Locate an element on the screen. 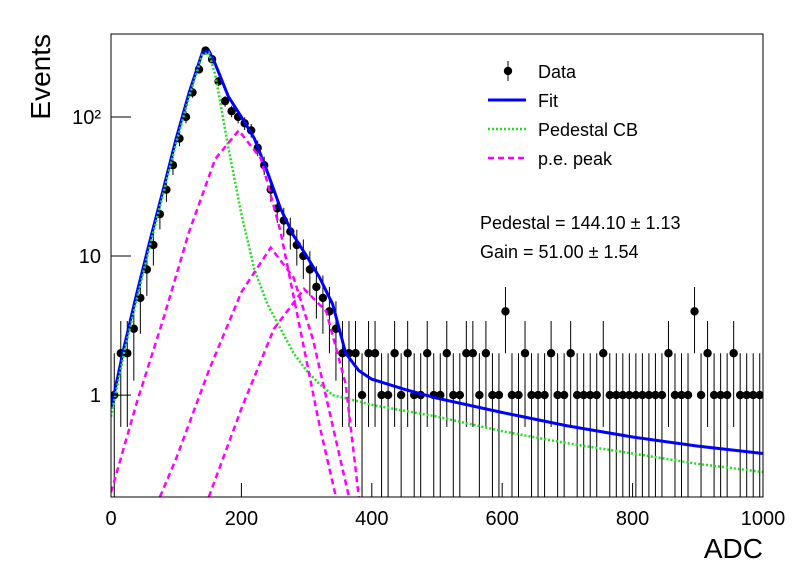 This screenshot has width=796, height=577. legend-label: Fit is located at coordinates (548, 101).